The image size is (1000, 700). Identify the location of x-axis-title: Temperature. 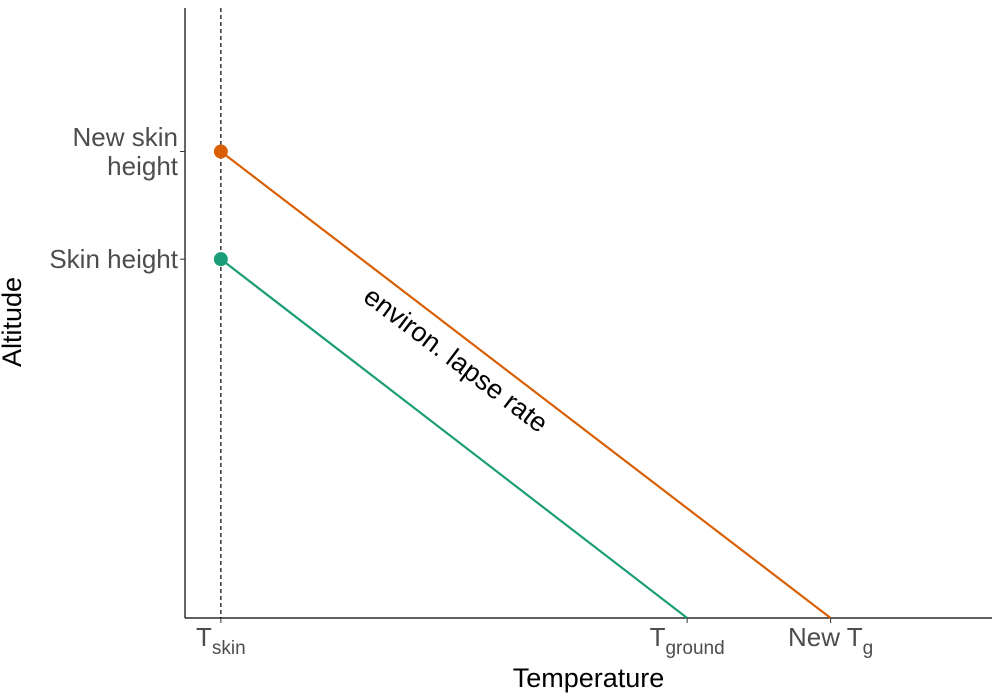
(589, 678).